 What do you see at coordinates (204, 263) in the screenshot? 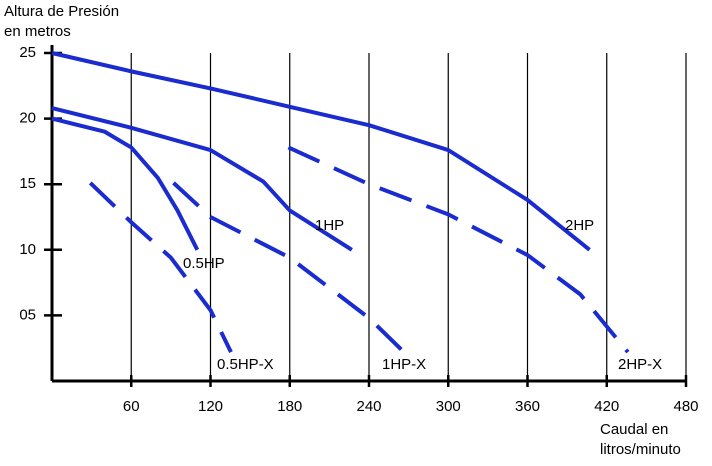
I see `series-label: 0.5HP` at bounding box center [204, 263].